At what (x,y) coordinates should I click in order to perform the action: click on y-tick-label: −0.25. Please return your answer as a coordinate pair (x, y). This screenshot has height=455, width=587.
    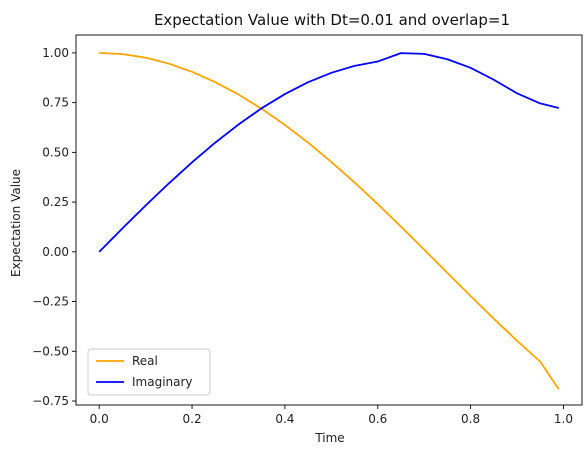
    Looking at the image, I should click on (50, 302).